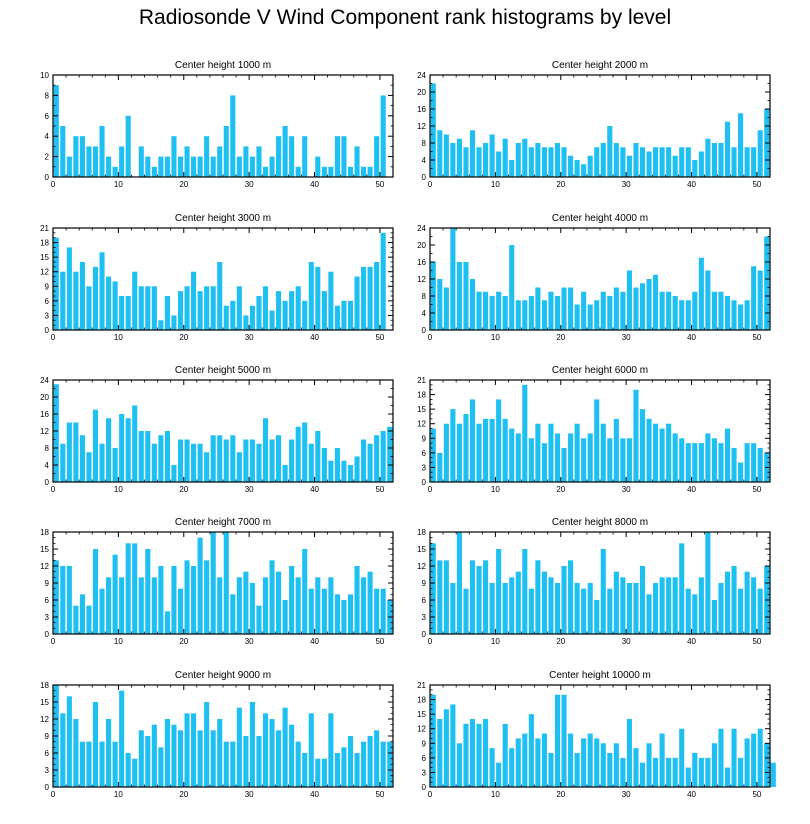  Describe the element at coordinates (600, 522) in the screenshot. I see `panel-title: Center height 8000 m` at that location.